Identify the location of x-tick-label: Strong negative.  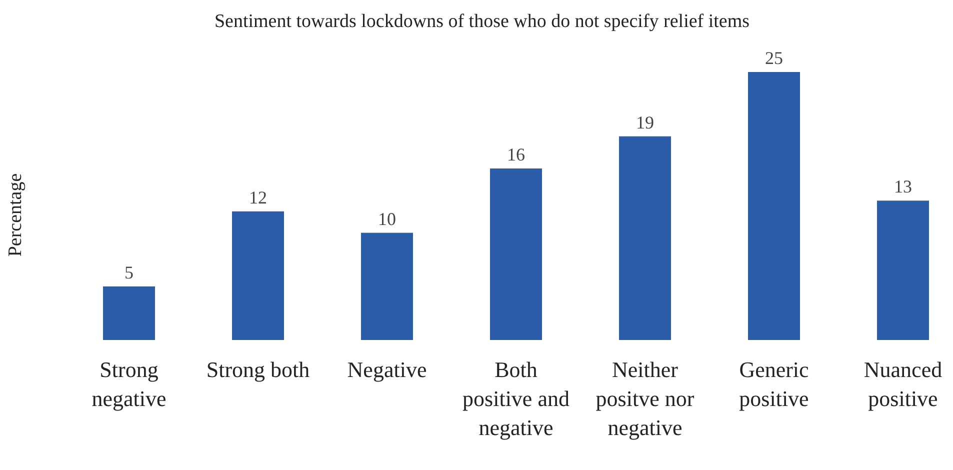
(129, 384).